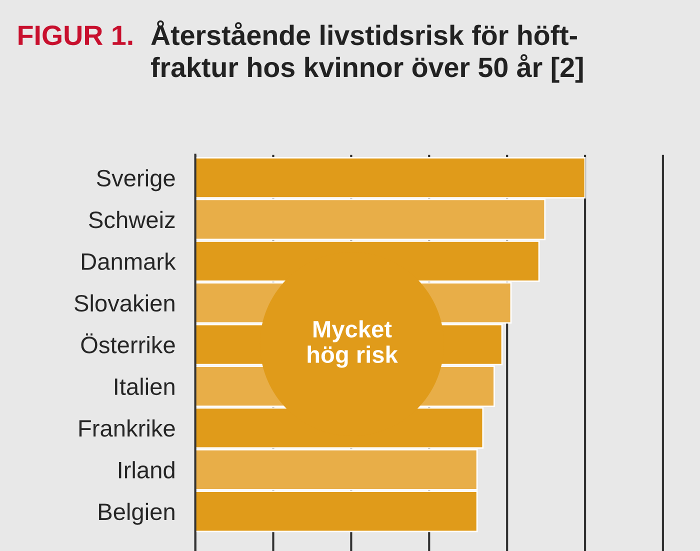  What do you see at coordinates (127, 428) in the screenshot?
I see `y-tick-label: Frankrike` at bounding box center [127, 428].